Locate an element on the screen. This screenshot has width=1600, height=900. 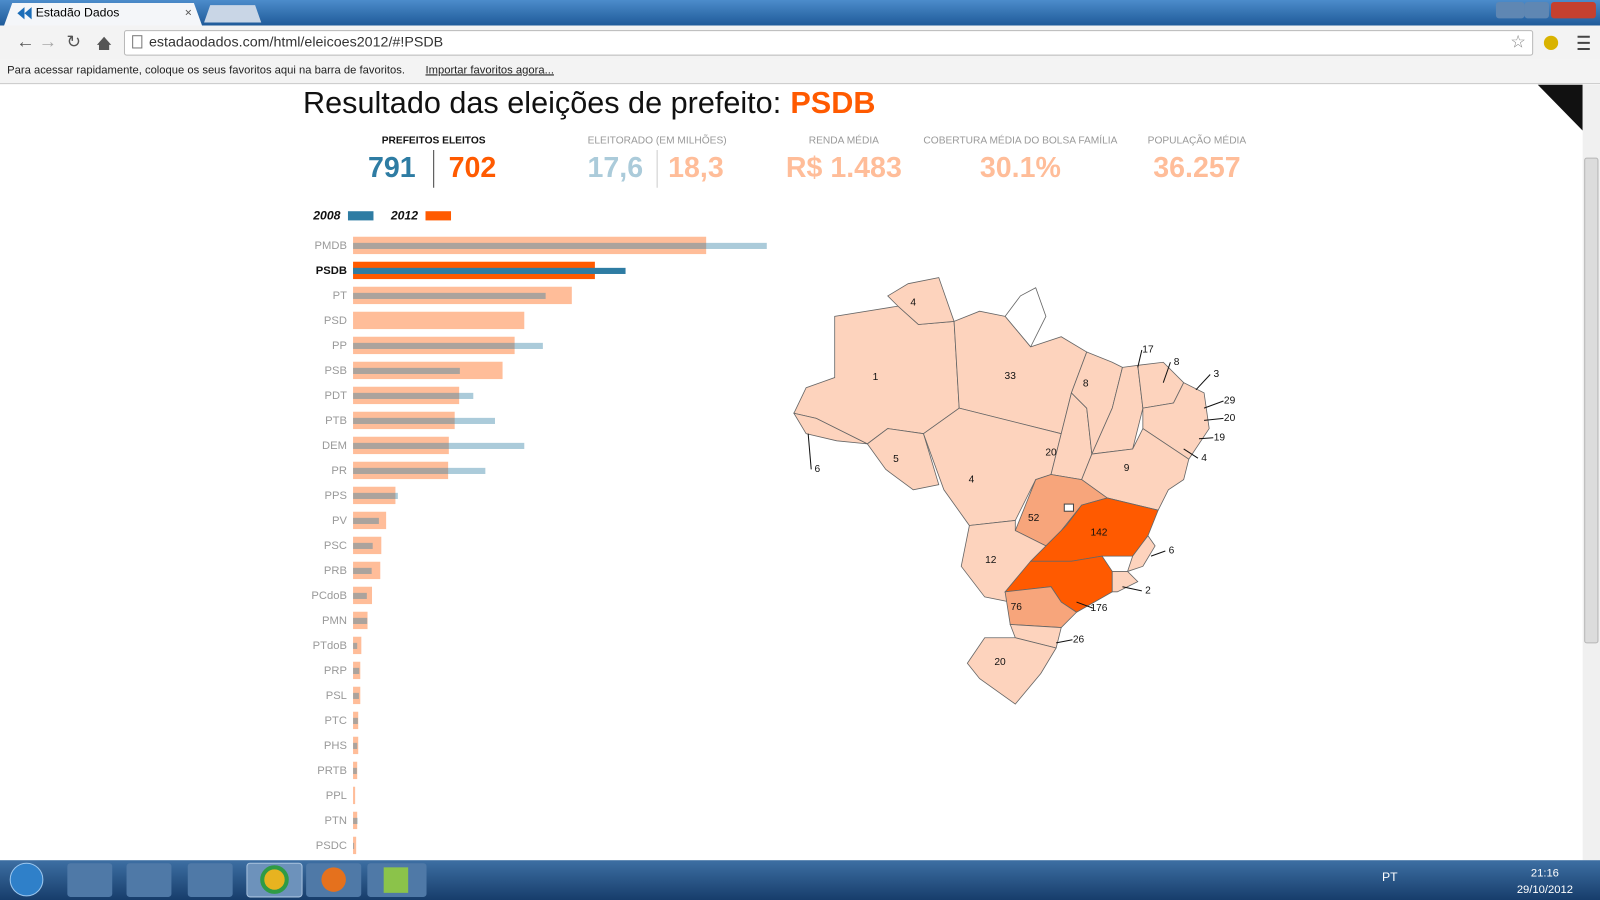
taskbar-explorer is located at coordinates (90, 880).